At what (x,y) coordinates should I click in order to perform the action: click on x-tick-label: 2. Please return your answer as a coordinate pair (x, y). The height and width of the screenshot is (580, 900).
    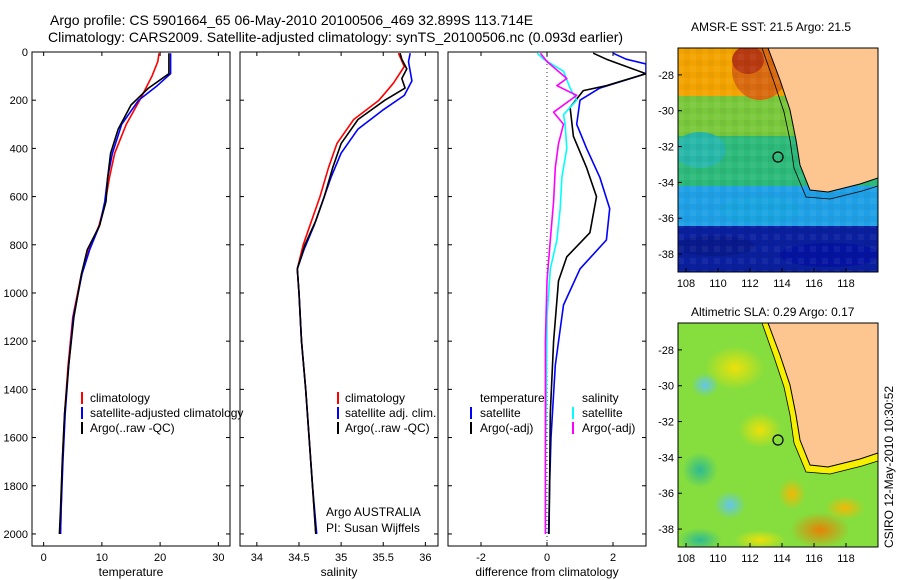
    Looking at the image, I should click on (613, 558).